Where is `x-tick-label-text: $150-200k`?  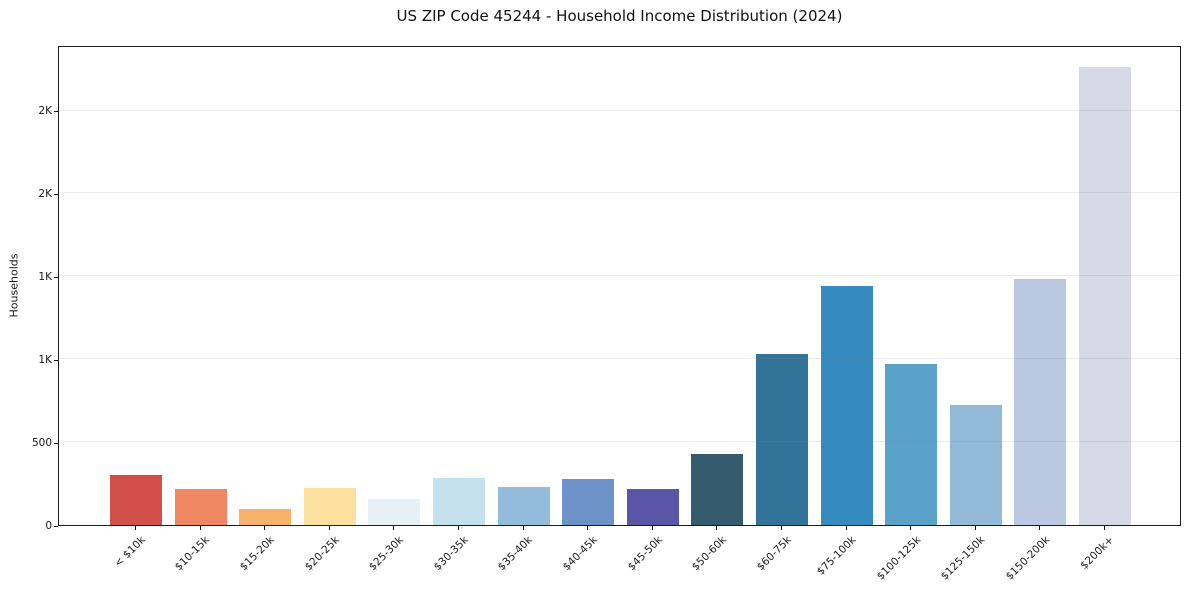 x-tick-label-text: $150-200k is located at coordinates (1027, 558).